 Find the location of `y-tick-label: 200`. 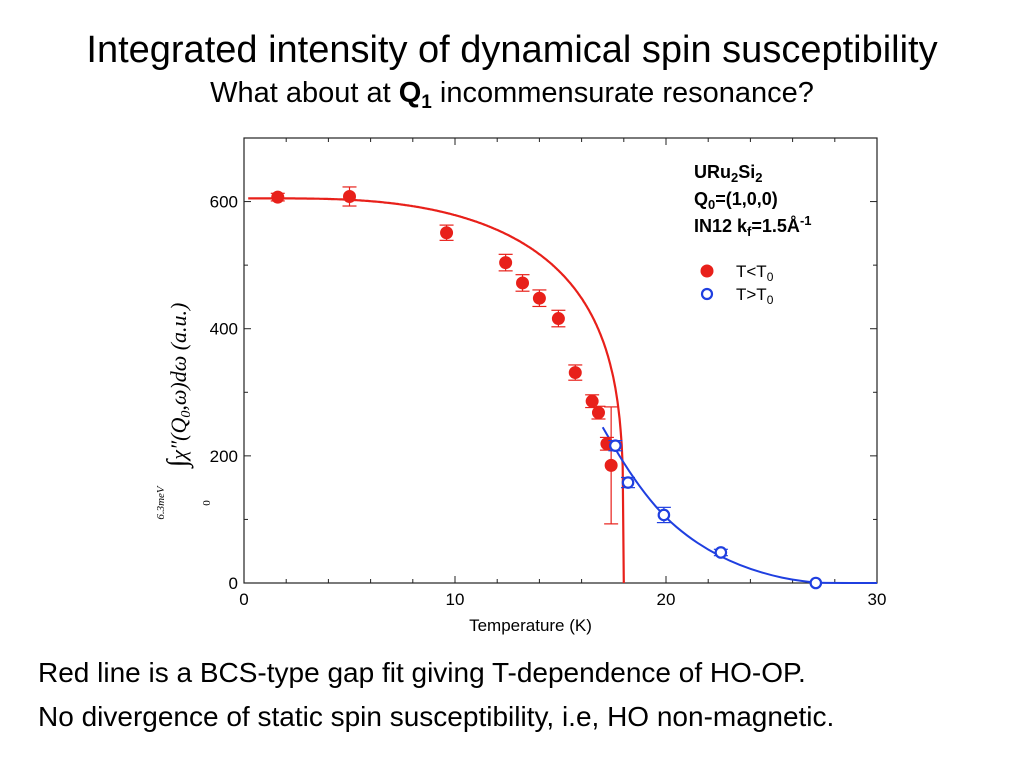

y-tick-label: 200 is located at coordinates (224, 456).